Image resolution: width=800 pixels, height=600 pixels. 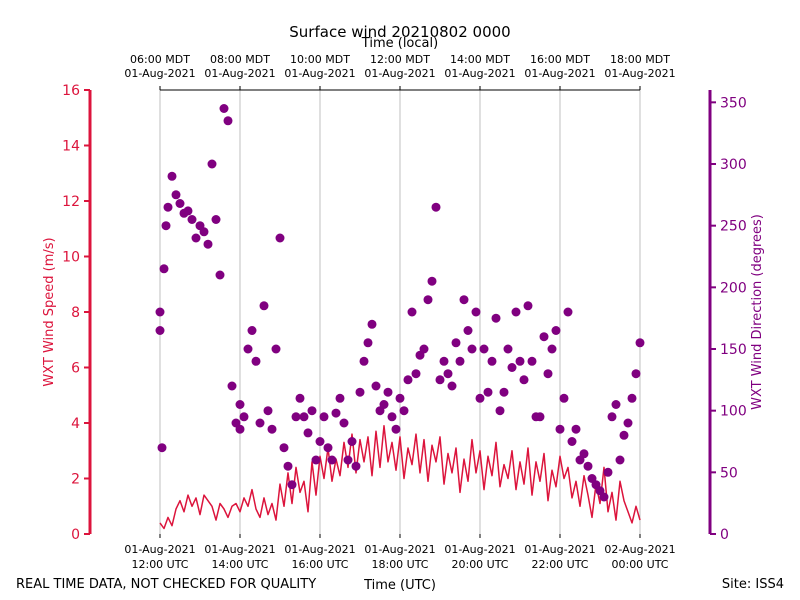 What do you see at coordinates (159, 564) in the screenshot?
I see `bottom-tick-label: 12:00 UTC` at bounding box center [159, 564].